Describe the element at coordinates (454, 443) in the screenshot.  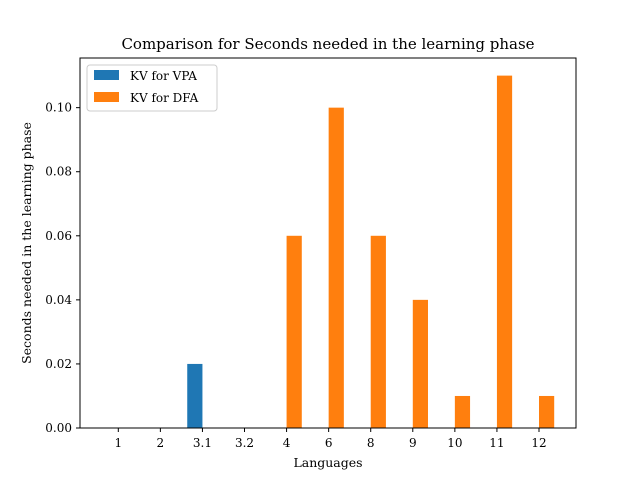
I see `x-tick-label: 10` at that location.